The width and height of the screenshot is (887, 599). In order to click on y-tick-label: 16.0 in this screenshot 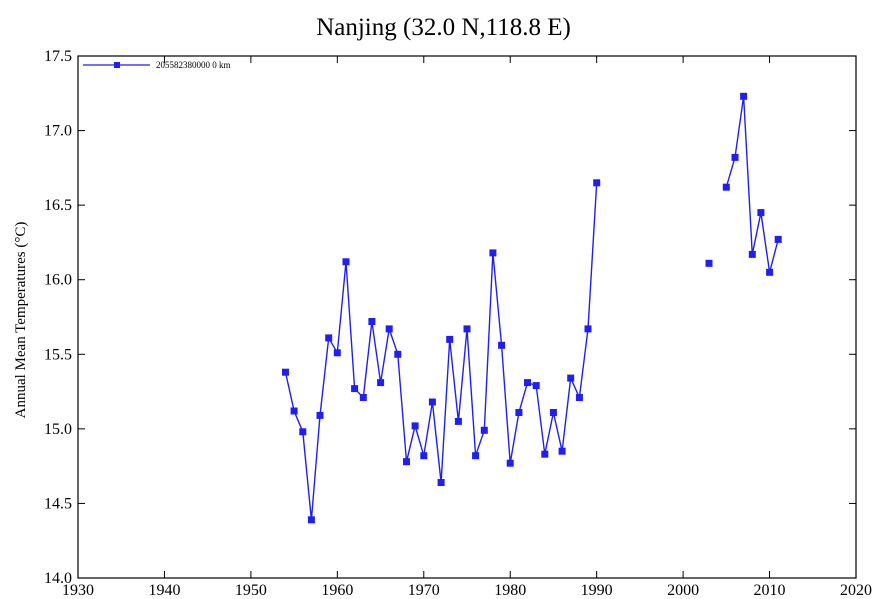, I will do `click(58, 280)`.